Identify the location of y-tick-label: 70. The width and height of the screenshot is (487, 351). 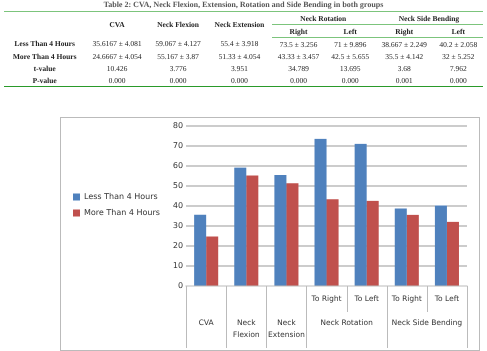
(178, 145).